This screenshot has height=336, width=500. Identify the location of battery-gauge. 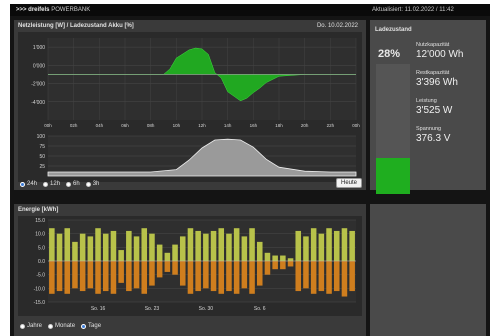
(393, 129).